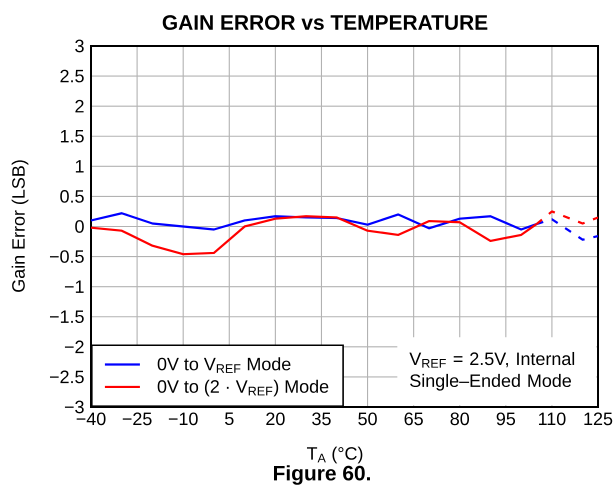 The height and width of the screenshot is (487, 613). Describe the element at coordinates (67, 316) in the screenshot. I see `y-tick-label: −1.5` at that location.